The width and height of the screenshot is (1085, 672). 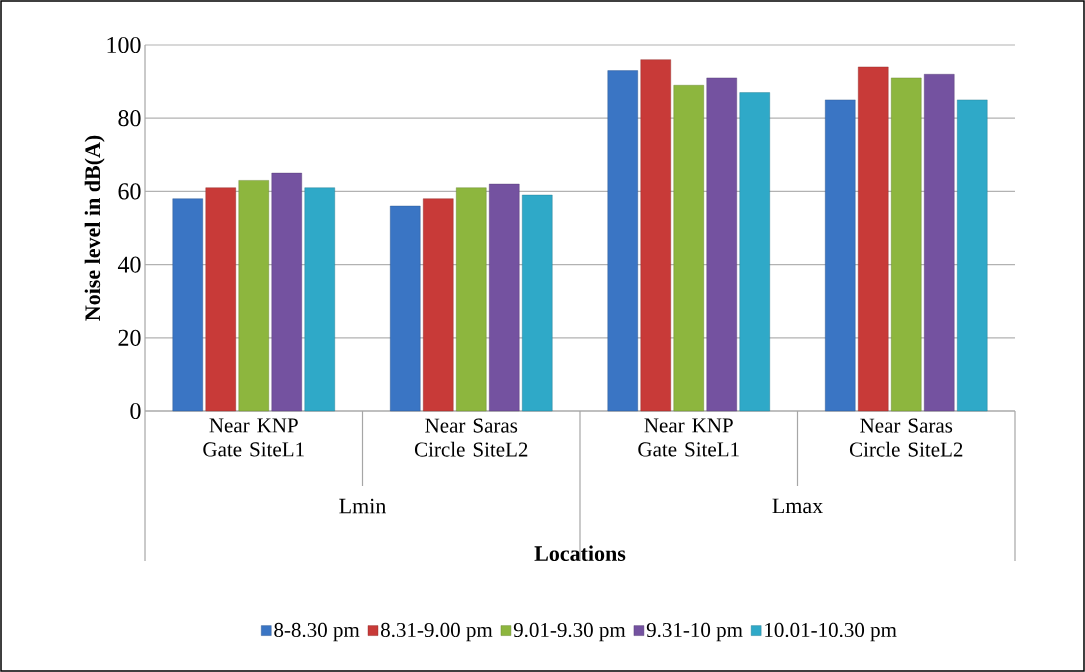 I want to click on text: Lmin, so click(x=363, y=506).